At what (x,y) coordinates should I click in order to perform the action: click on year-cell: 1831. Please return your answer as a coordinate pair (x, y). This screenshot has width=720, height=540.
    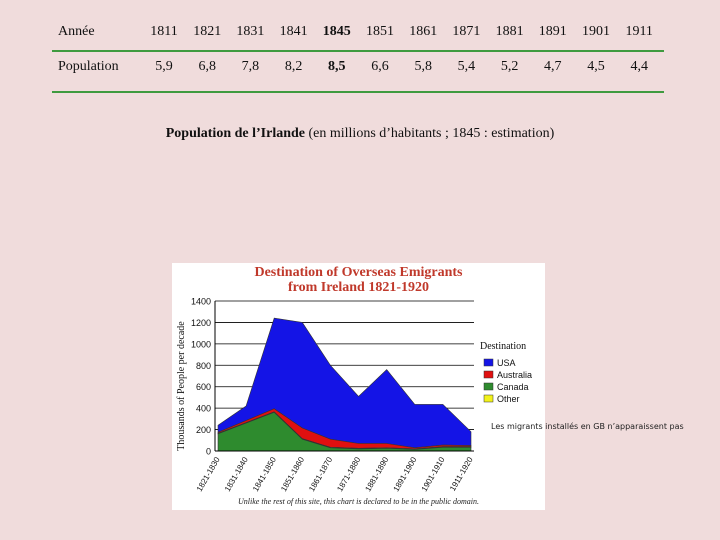
    Looking at the image, I should click on (250, 31).